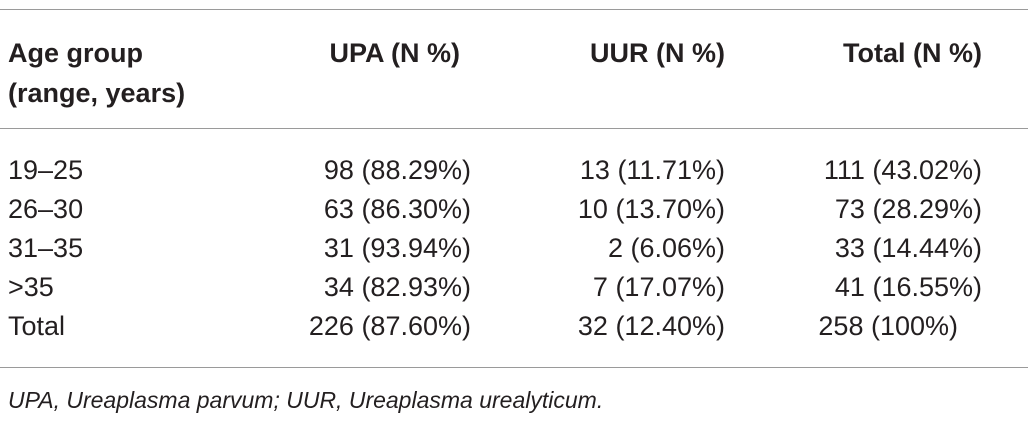  I want to click on table-bottom-rule, so click(514, 367).